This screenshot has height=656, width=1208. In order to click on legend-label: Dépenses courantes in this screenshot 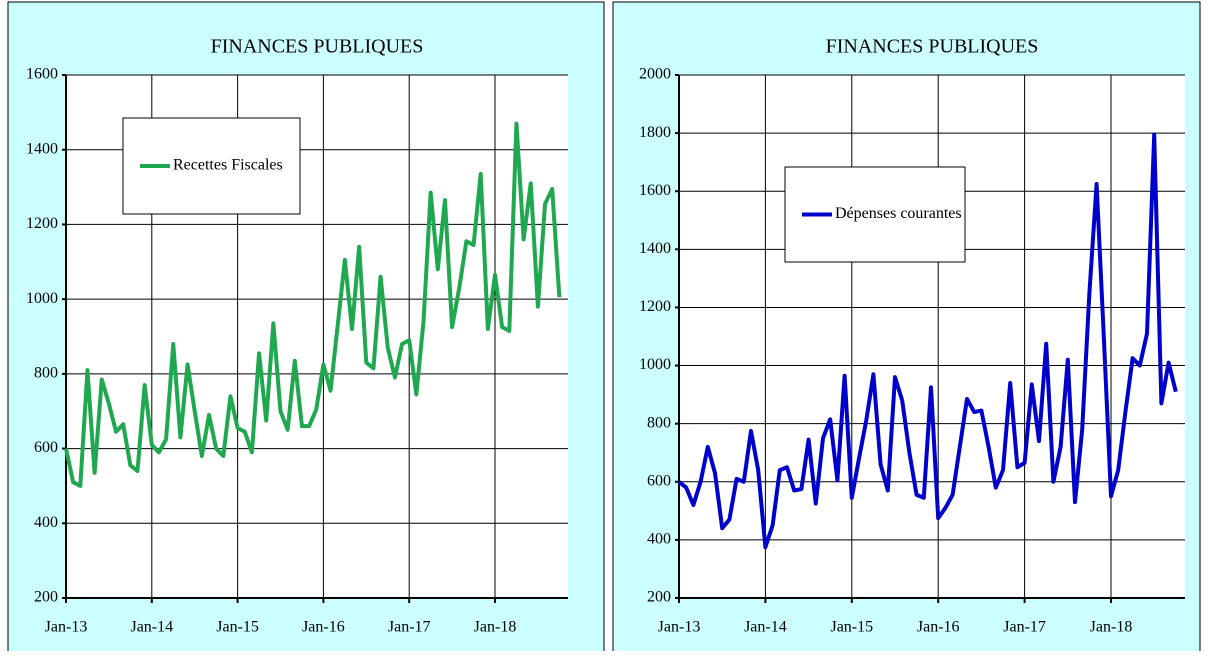, I will do `click(898, 213)`.